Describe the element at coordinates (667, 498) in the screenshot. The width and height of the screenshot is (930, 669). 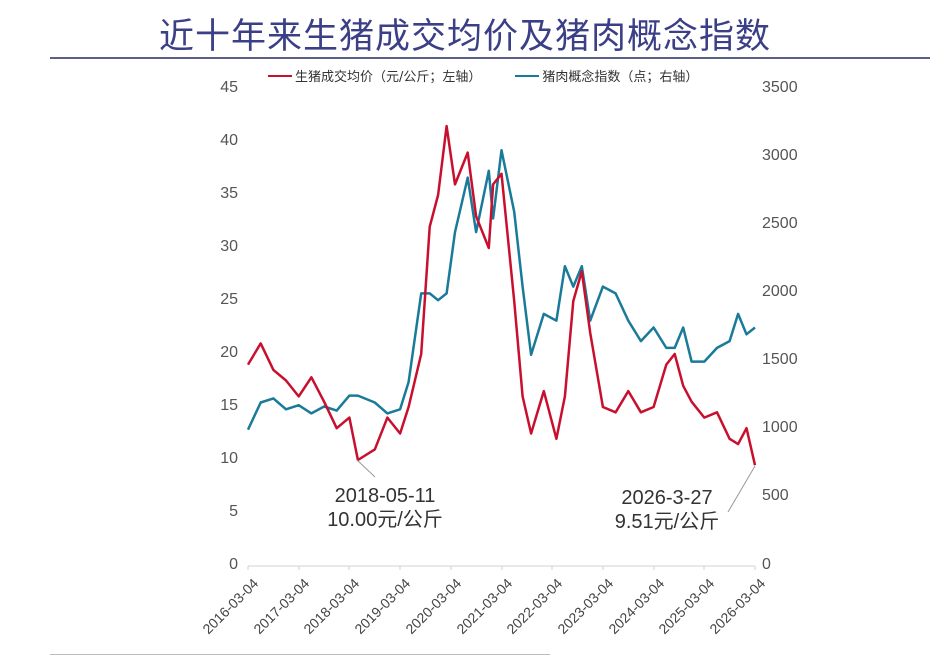
I see `annotation-2026-date: 2026-3-27` at that location.